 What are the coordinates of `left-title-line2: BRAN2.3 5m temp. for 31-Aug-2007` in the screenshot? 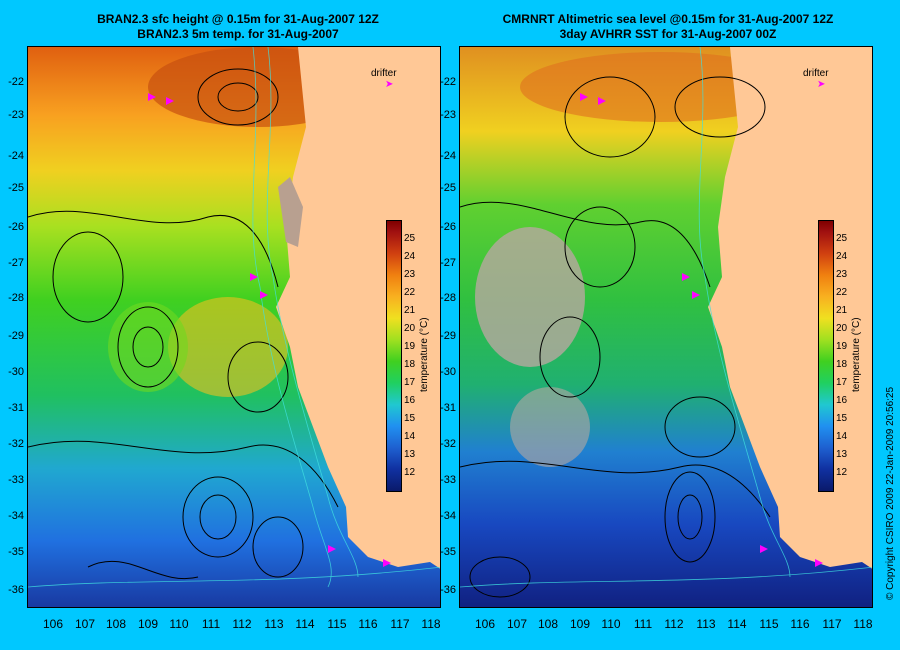 It's located at (238, 34).